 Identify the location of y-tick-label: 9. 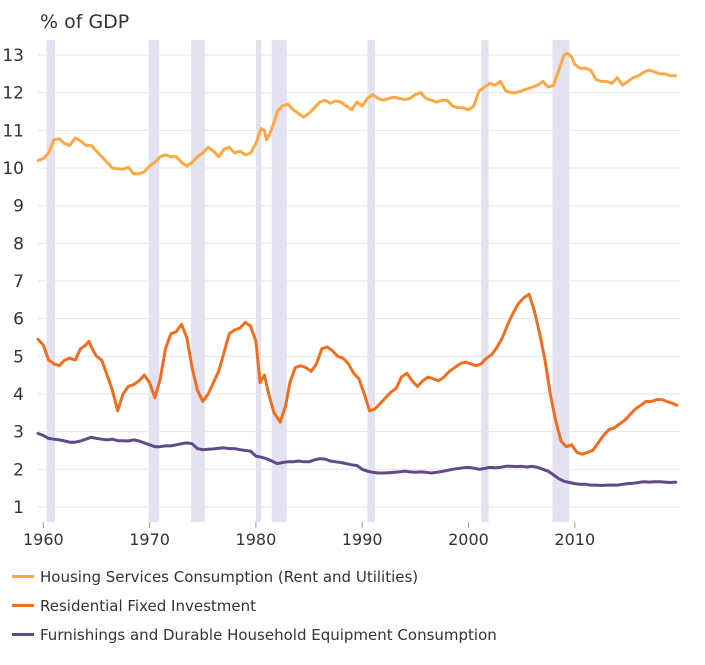
(18, 207).